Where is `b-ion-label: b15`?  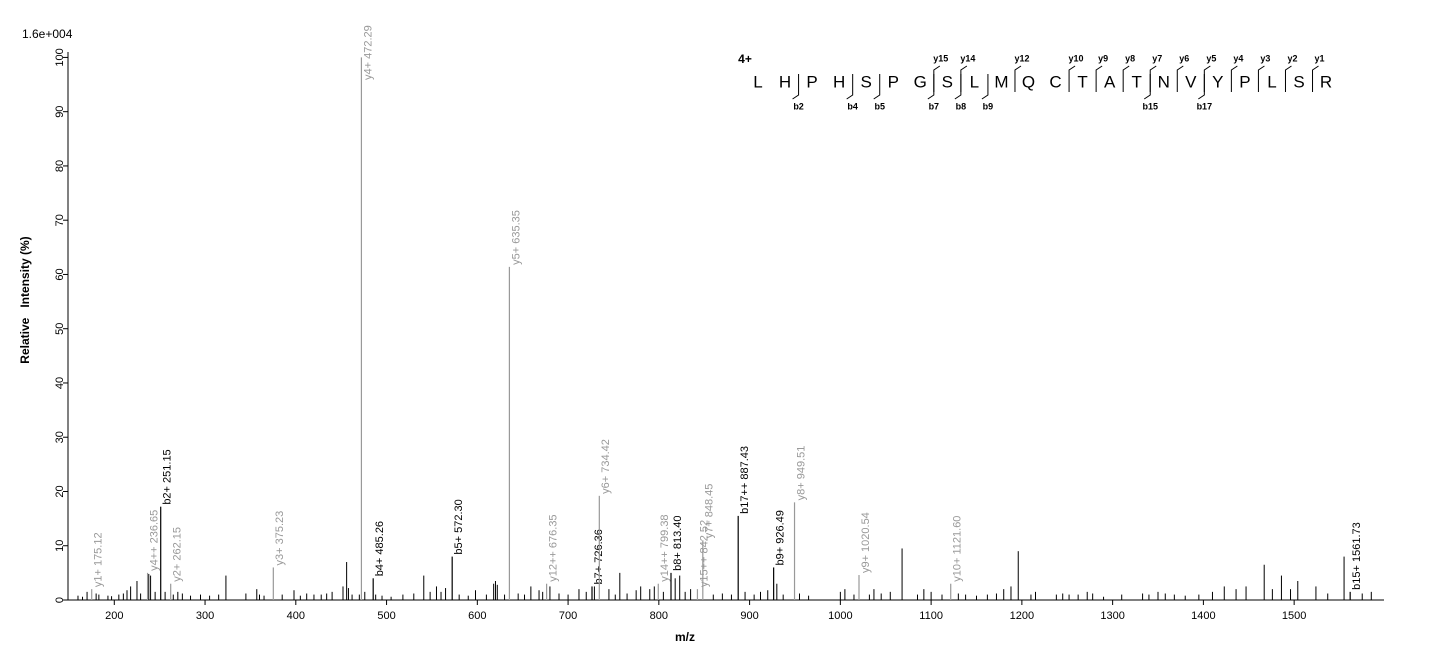
b-ion-label: b15 is located at coordinates (1150, 106).